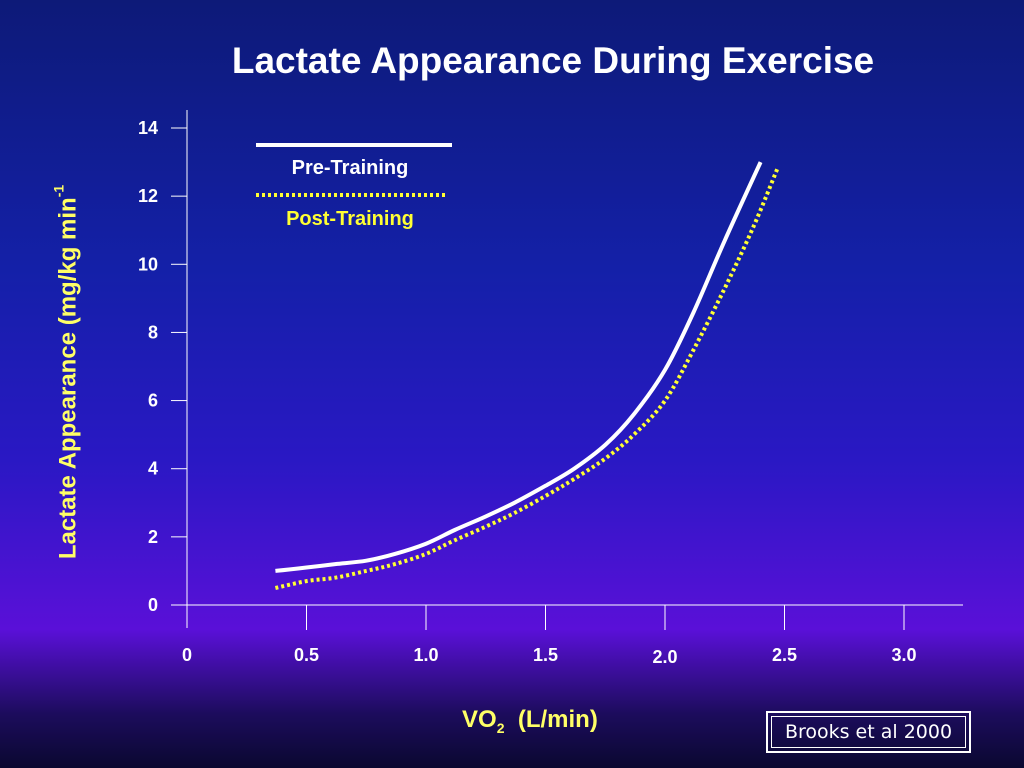 This screenshot has width=1024, height=768. Describe the element at coordinates (425, 655) in the screenshot. I see `x-tick-label-2: 1.0` at that location.